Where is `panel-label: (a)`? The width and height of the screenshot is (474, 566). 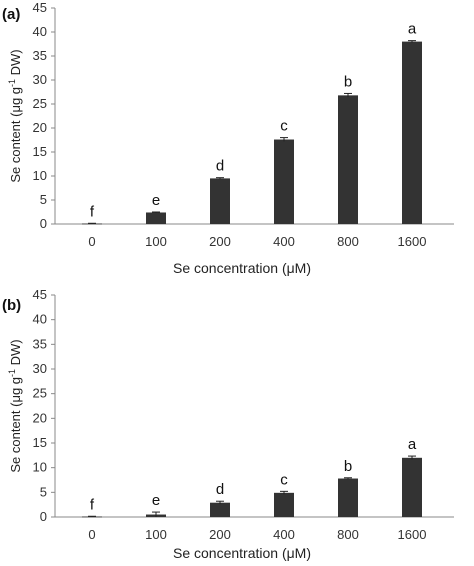 panel-label: (a) is located at coordinates (11, 14).